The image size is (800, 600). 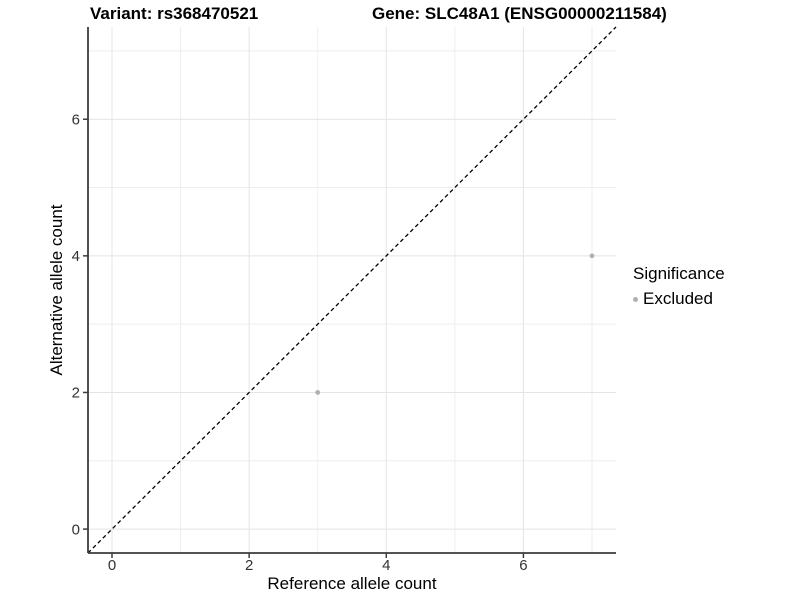 I want to click on legend-title: Significance, so click(x=679, y=273).